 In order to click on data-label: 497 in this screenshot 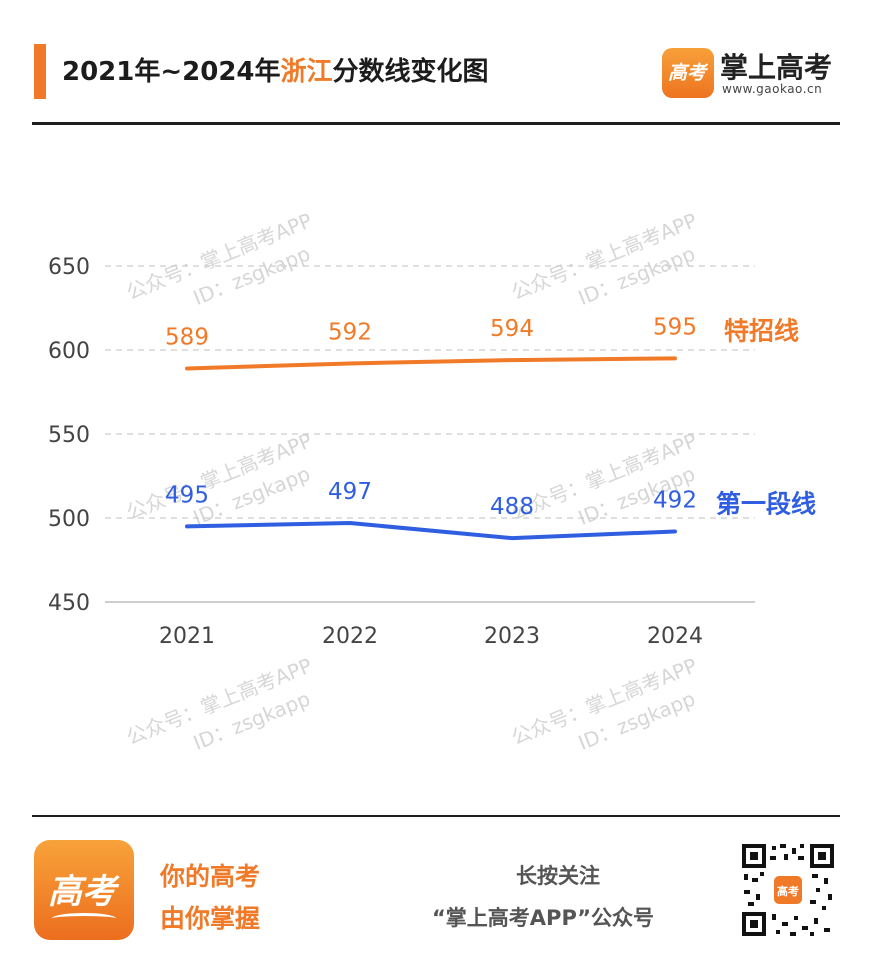, I will do `click(350, 492)`.